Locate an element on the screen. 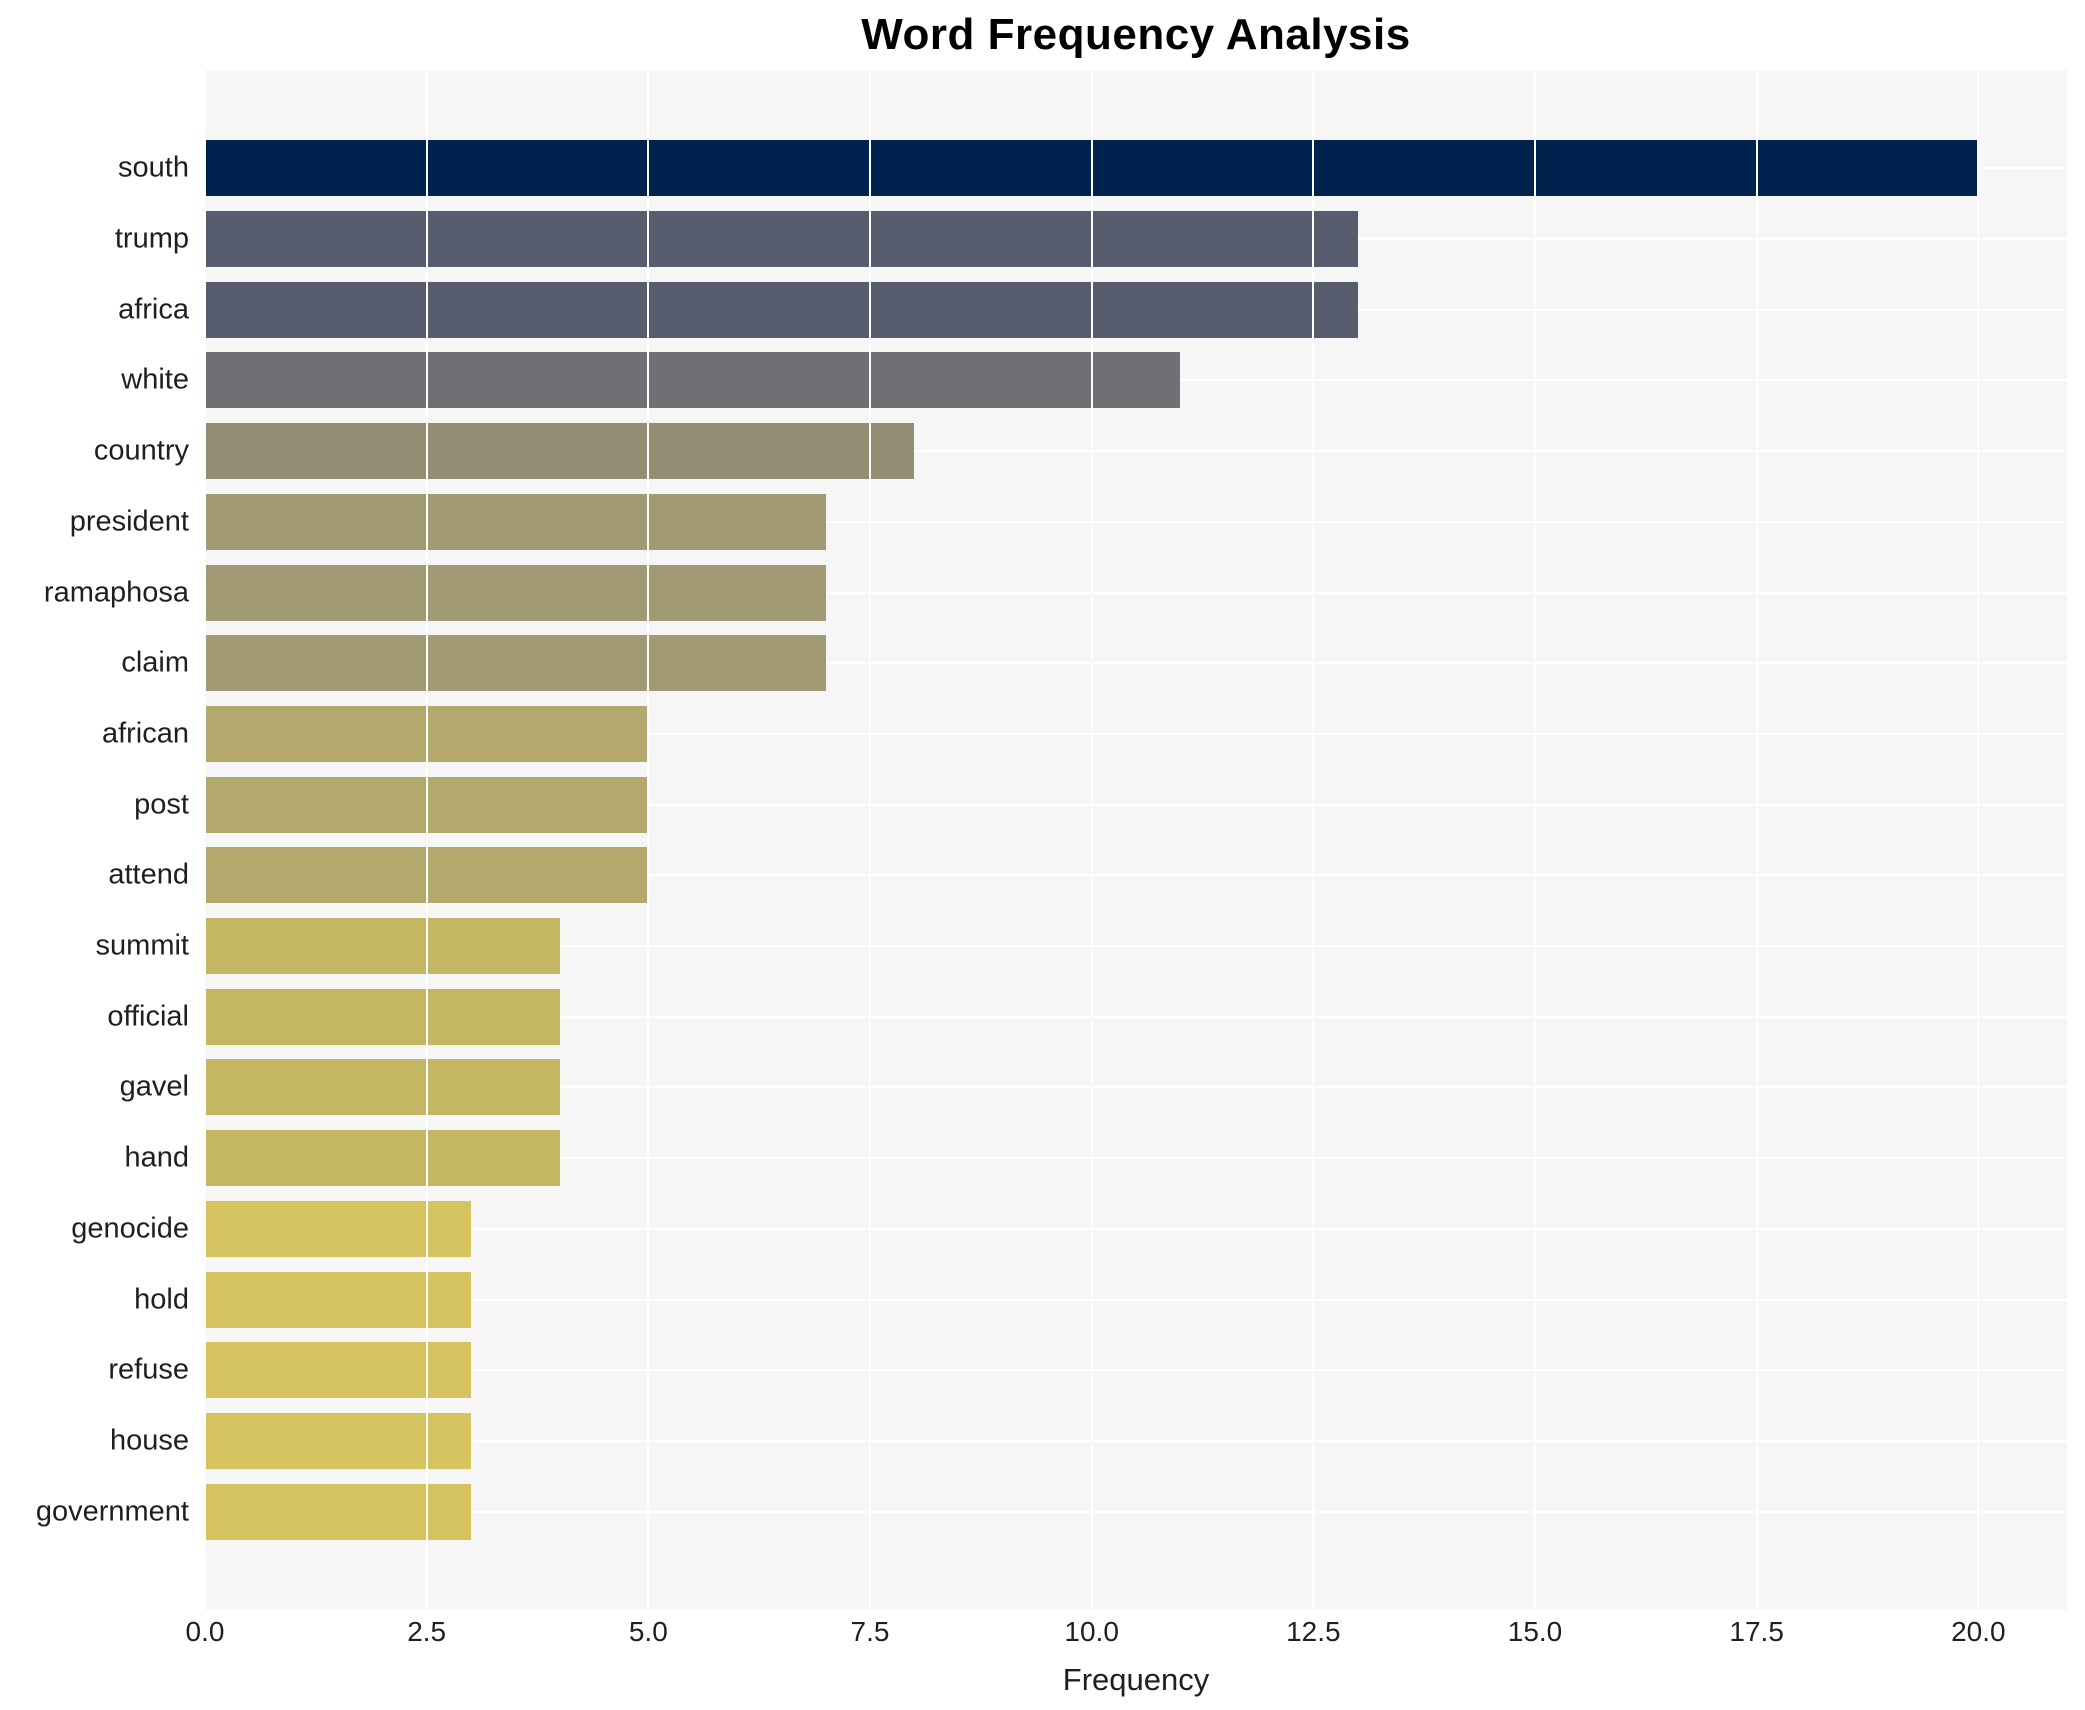 The image size is (2085, 1710). category-label: government is located at coordinates (112, 1511).